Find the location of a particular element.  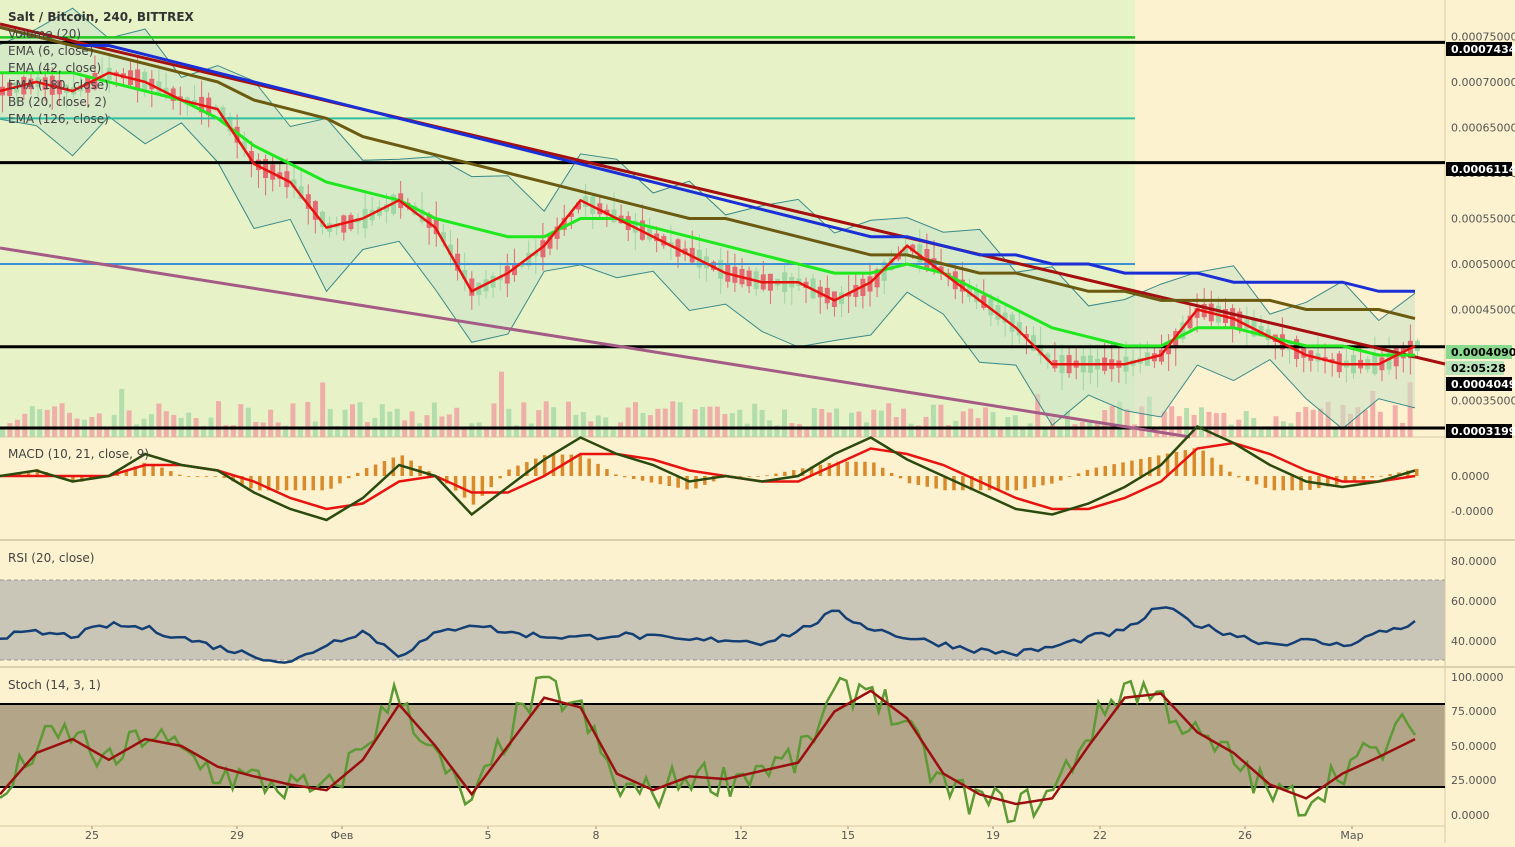

macd-pane is located at coordinates (709, 473).